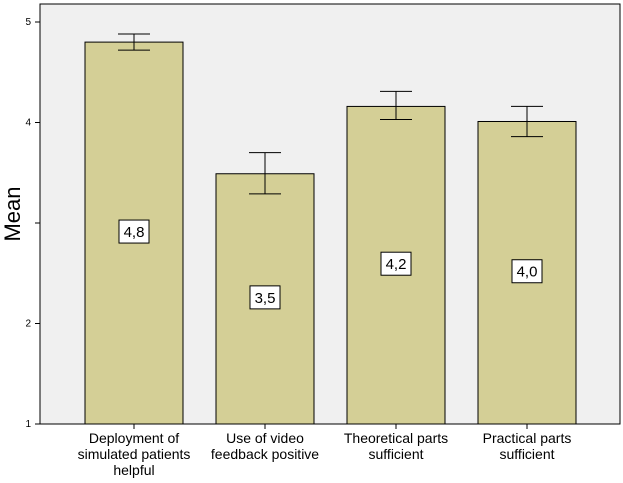 Image resolution: width=623 pixels, height=483 pixels. Describe the element at coordinates (28, 424) in the screenshot. I see `y-tick-label: 1` at that location.